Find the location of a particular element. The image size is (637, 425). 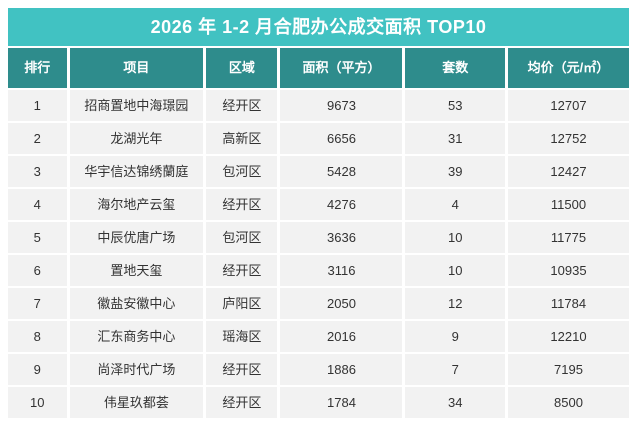

header-cell-rank: 排行 is located at coordinates (37, 68).